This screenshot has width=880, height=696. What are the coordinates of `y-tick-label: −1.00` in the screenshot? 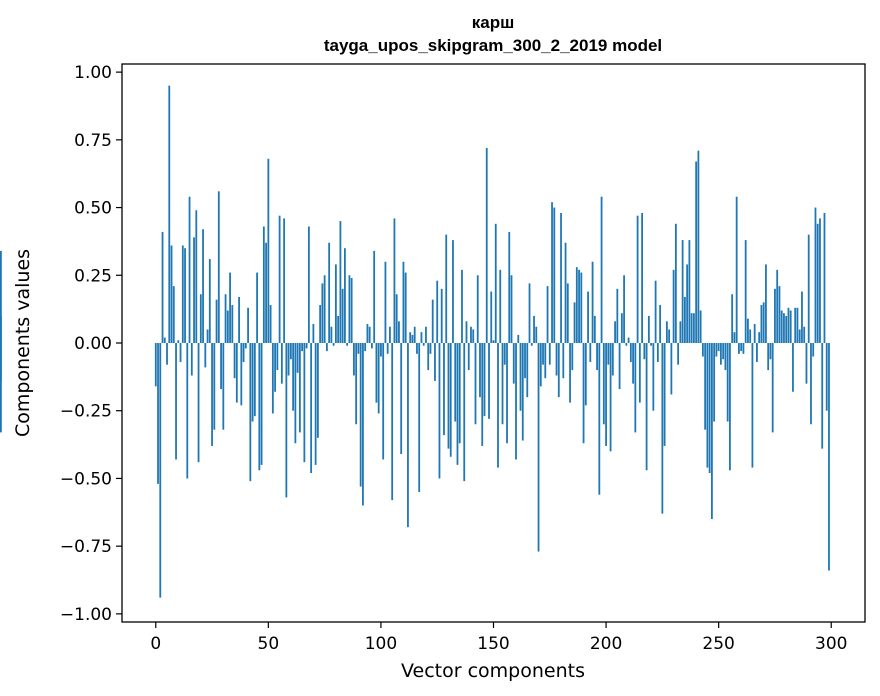 It's located at (86, 615).